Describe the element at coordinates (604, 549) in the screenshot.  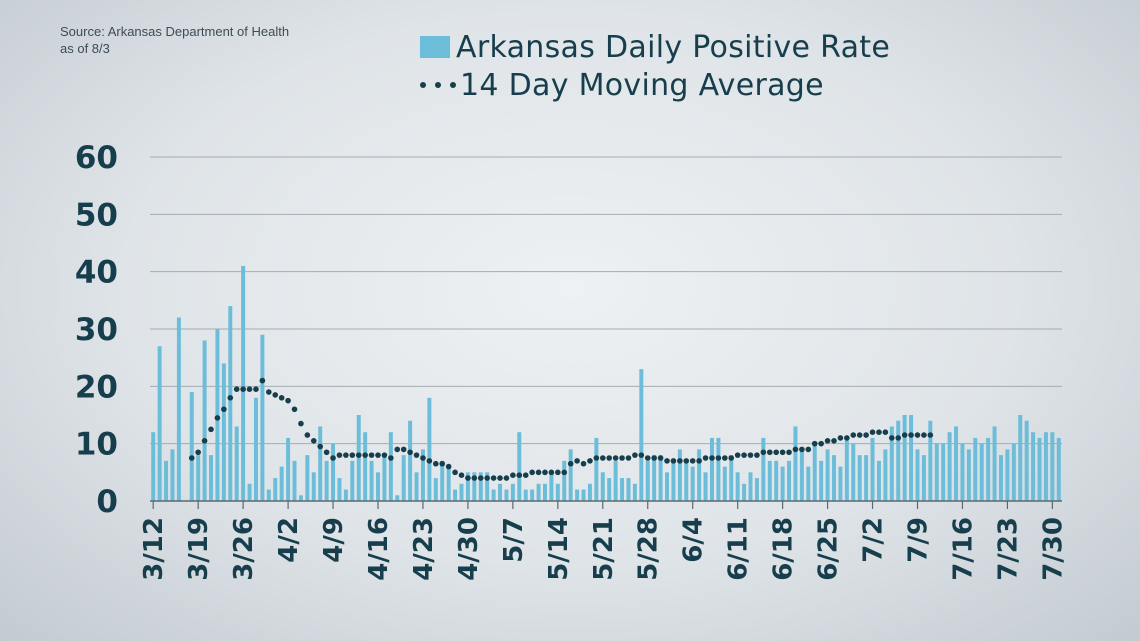
I see `x-tick-label: 5/21` at that location.